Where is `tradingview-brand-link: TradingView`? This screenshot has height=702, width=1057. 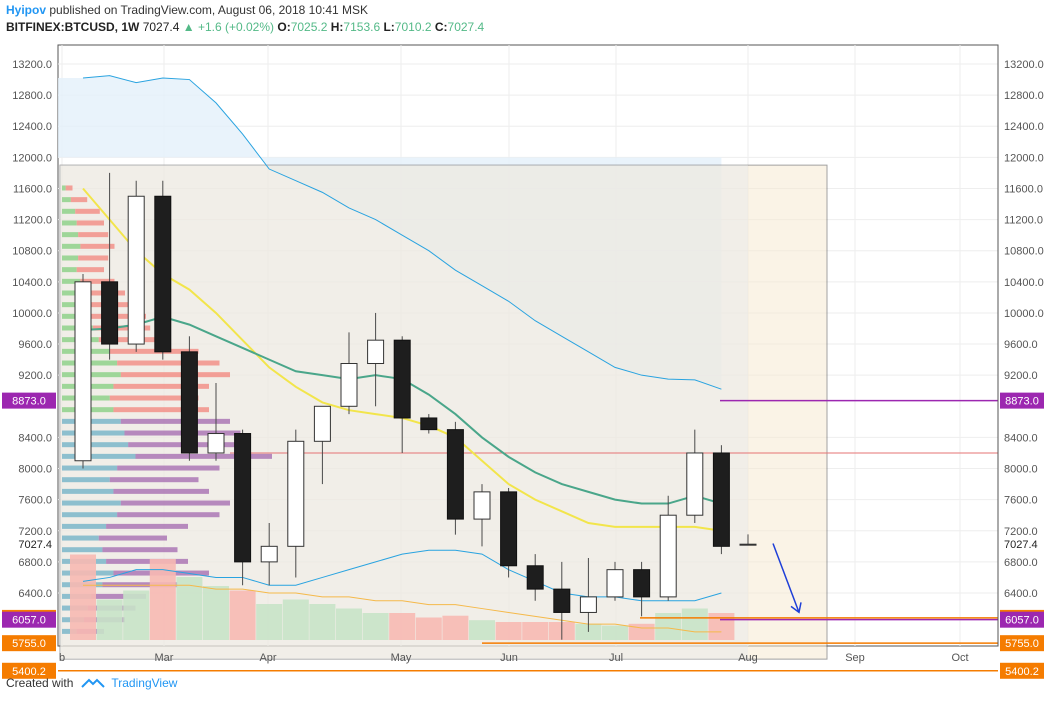 tradingview-brand-link: TradingView is located at coordinates (144, 683).